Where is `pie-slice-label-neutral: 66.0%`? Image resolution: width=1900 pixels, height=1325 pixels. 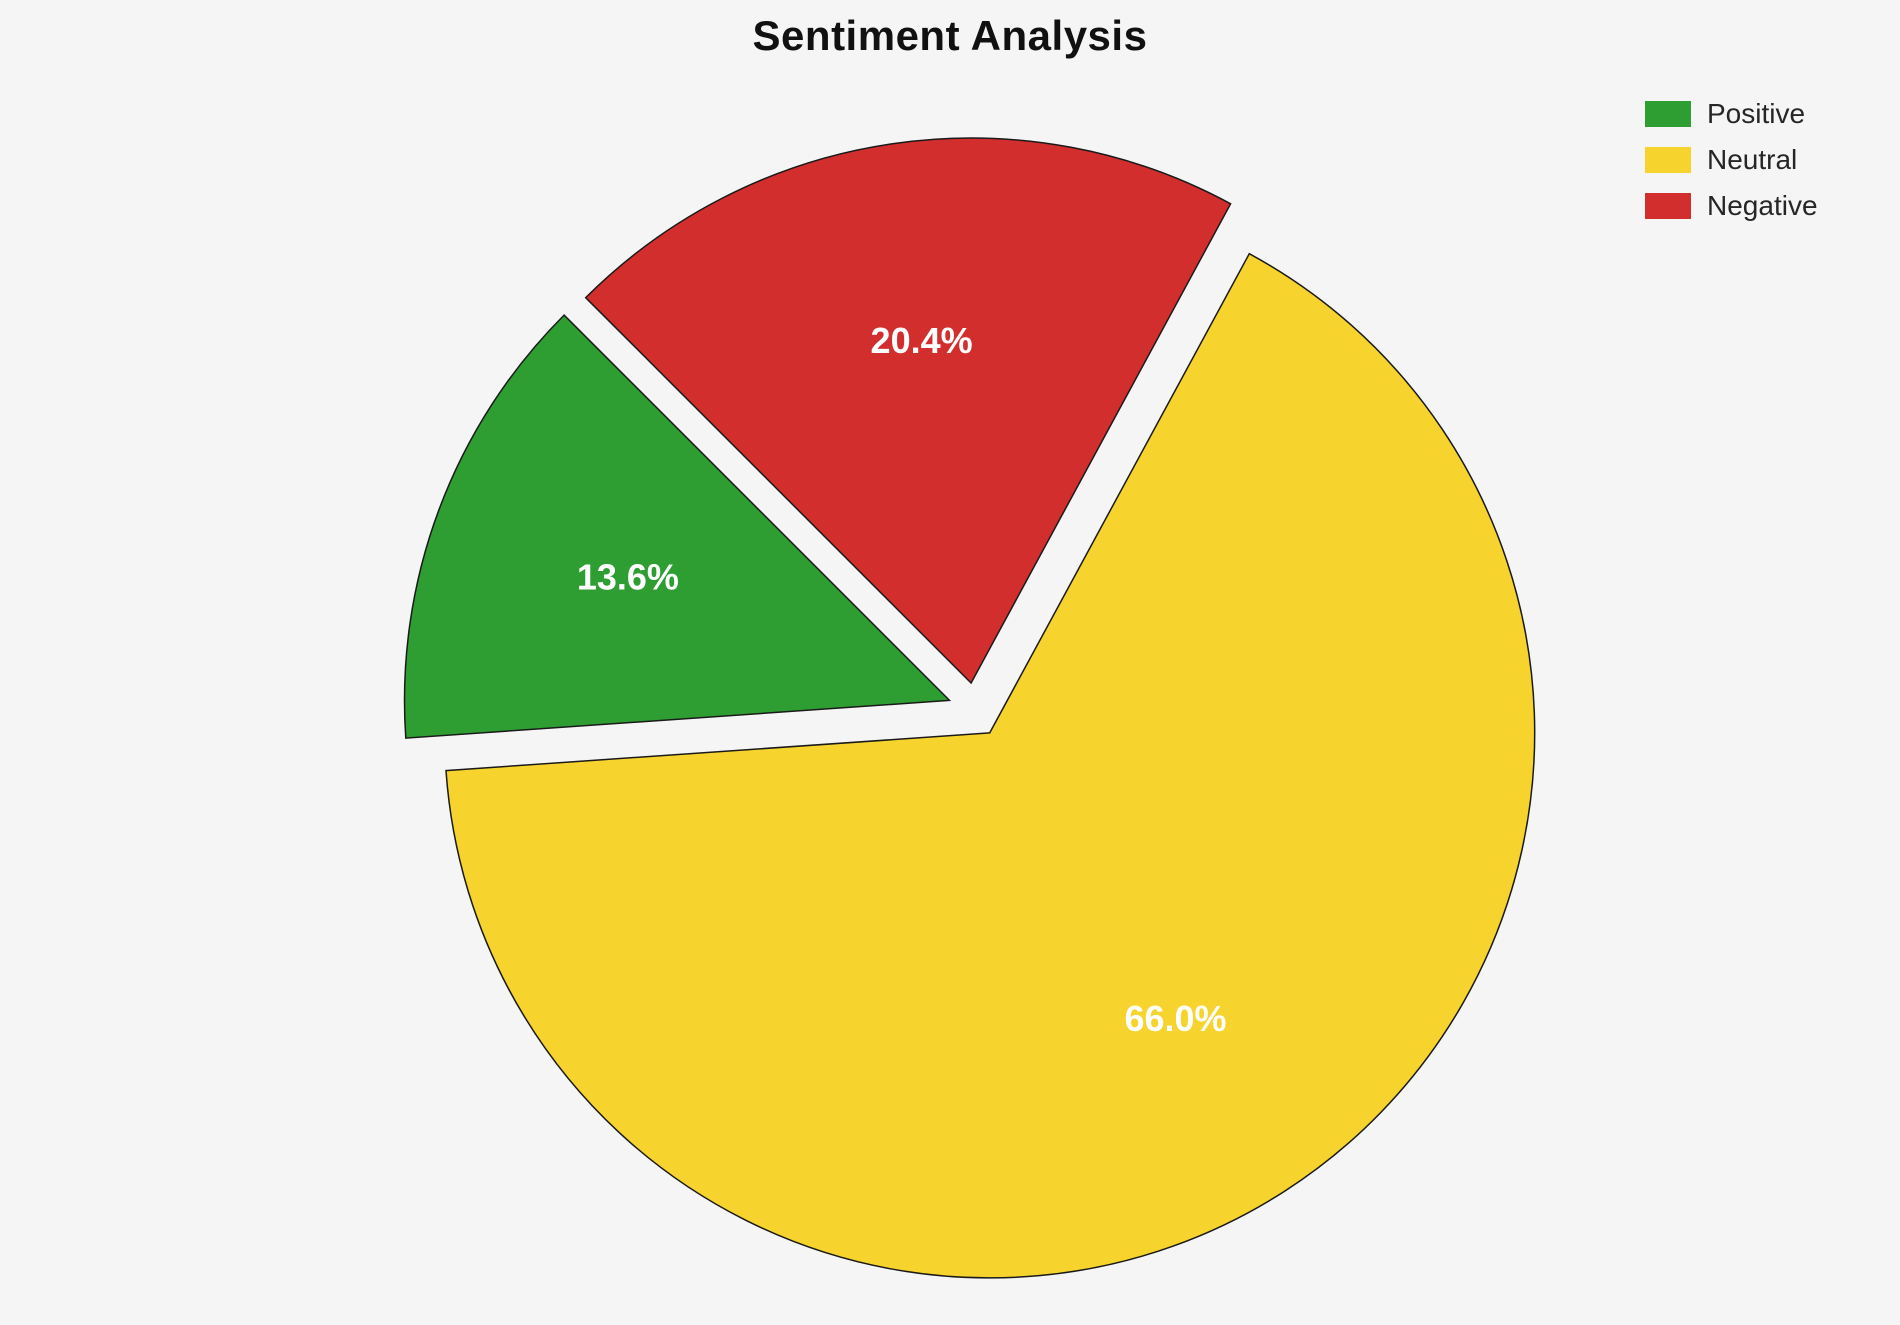 pie-slice-label-neutral: 66.0% is located at coordinates (1175, 1018).